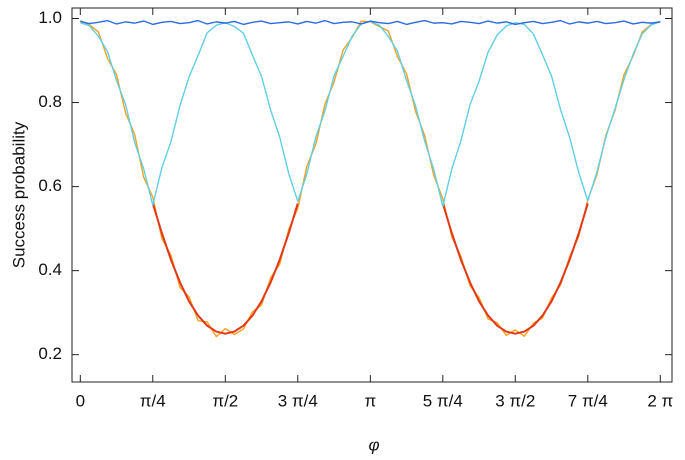 The image size is (685, 460). What do you see at coordinates (18, 194) in the screenshot?
I see `y-axis-label: Success probability` at bounding box center [18, 194].